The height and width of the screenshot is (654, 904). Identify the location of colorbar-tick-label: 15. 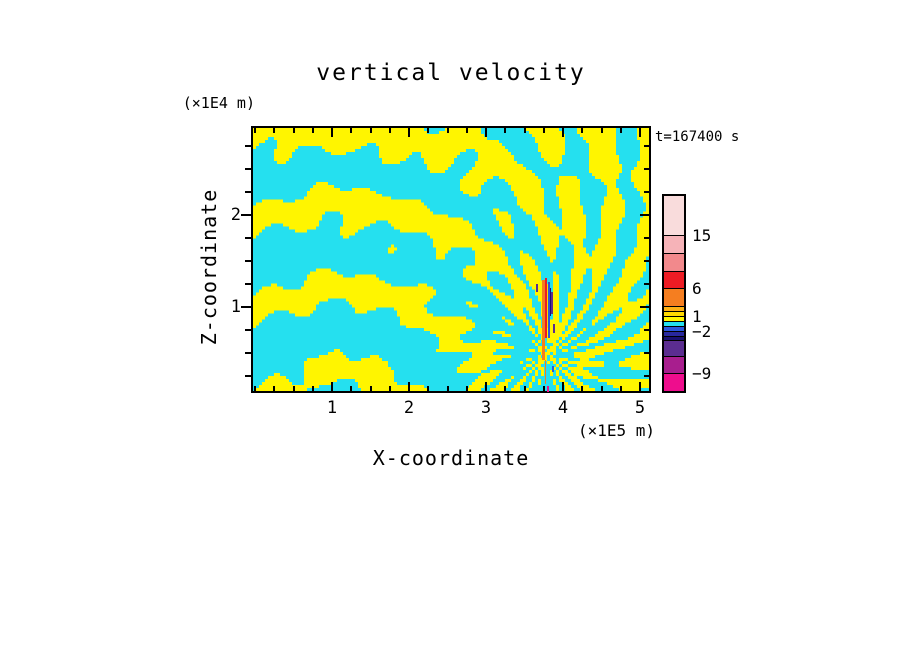
(702, 235).